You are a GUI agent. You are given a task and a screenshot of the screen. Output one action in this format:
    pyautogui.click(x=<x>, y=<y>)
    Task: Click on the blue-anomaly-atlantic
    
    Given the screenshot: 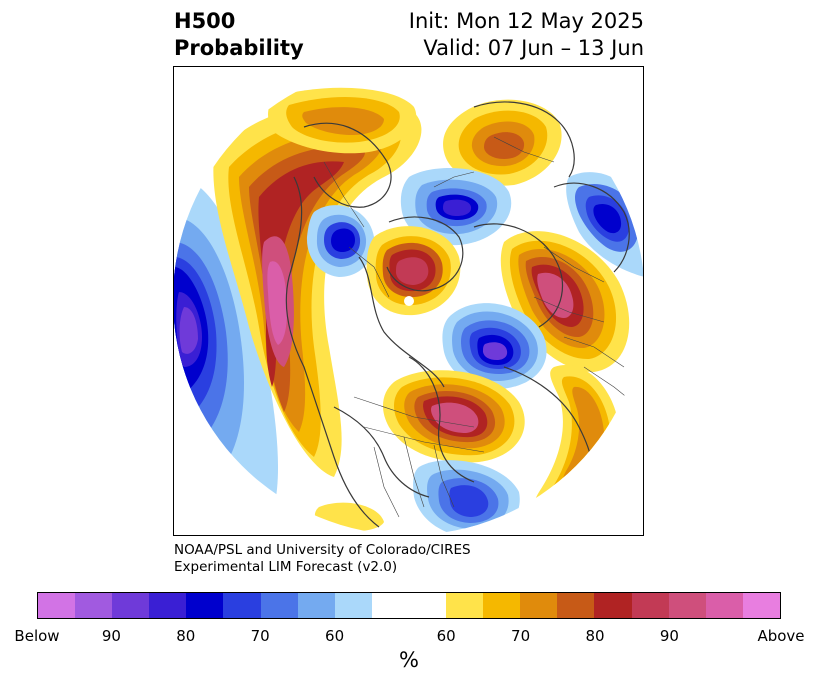 What is the action you would take?
    pyautogui.click(x=494, y=346)
    